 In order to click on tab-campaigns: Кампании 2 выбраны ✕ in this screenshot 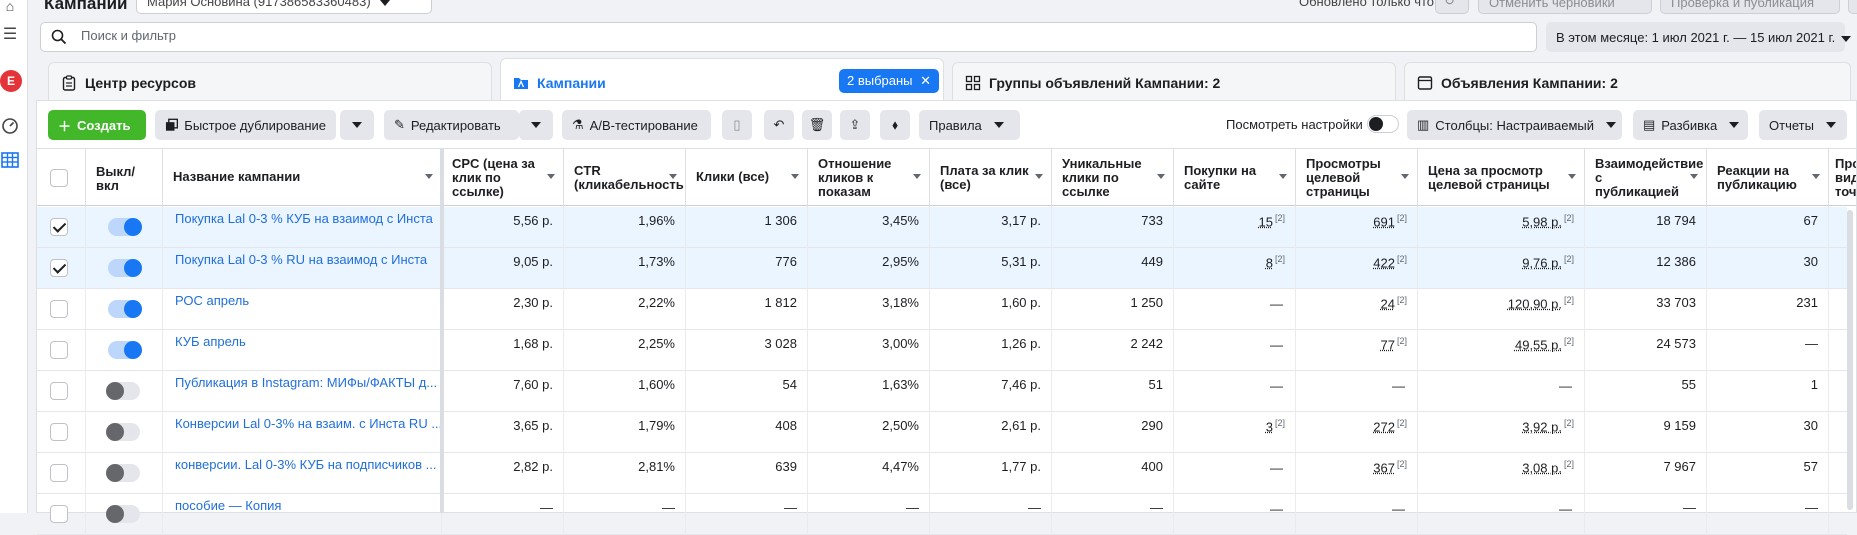, I will do `click(722, 79)`.